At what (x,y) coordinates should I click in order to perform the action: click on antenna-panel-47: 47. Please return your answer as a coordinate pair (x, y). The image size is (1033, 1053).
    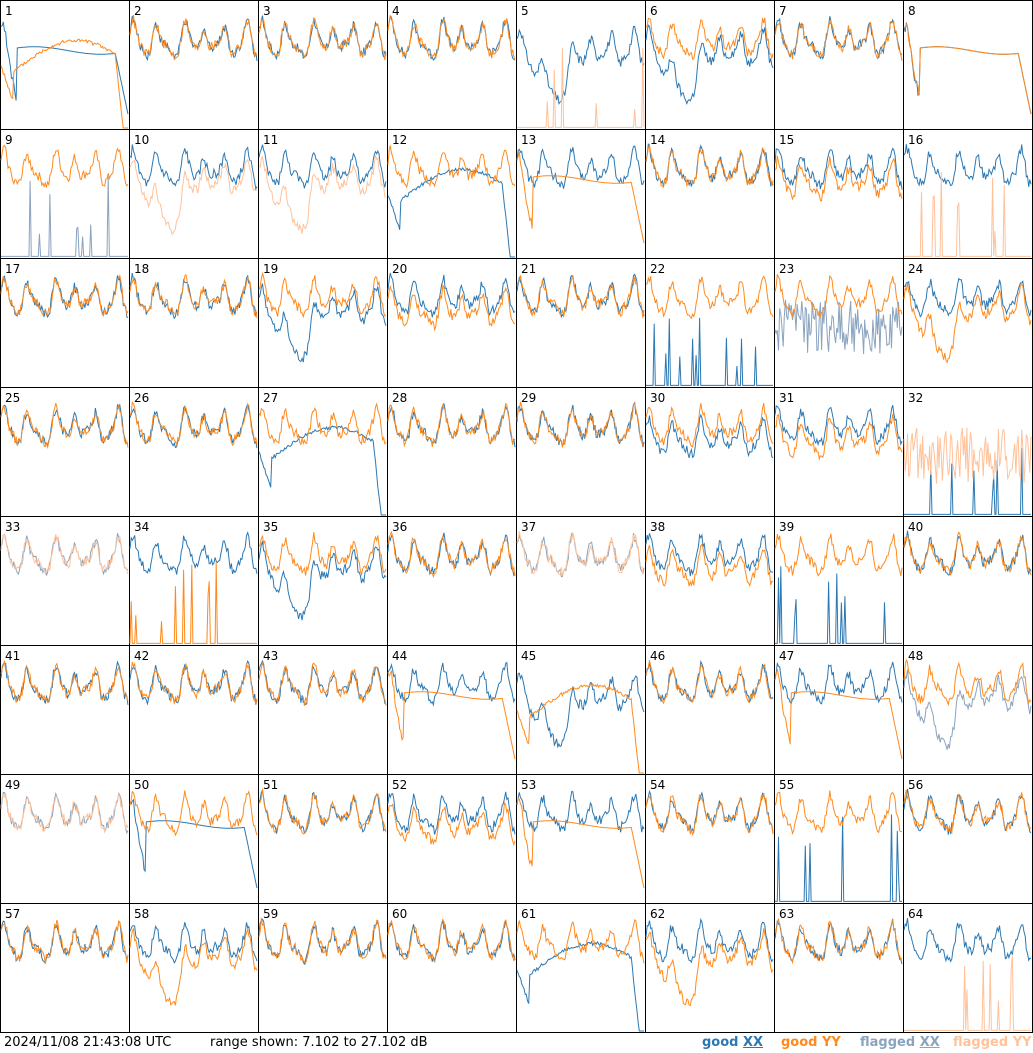
    Looking at the image, I should click on (839, 710).